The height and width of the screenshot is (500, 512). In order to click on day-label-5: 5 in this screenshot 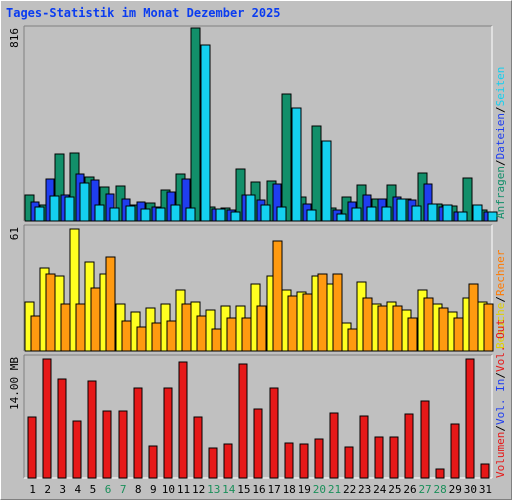, I will do `click(93, 489)`.